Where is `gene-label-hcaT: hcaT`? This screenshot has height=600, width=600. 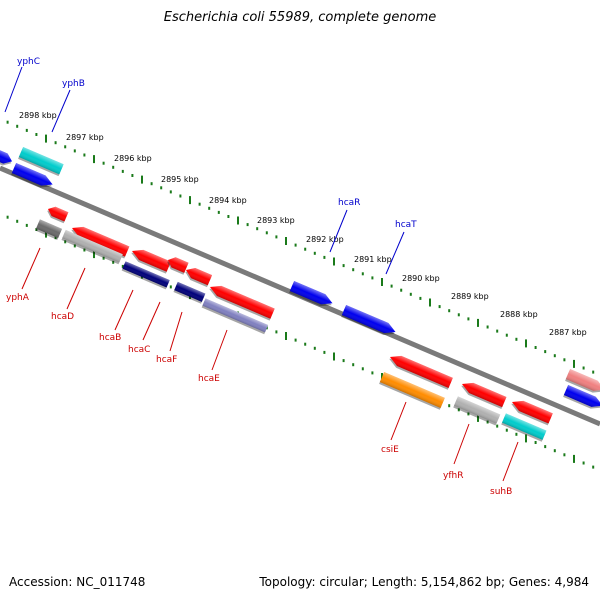 gene-label-hcaT: hcaT is located at coordinates (406, 225).